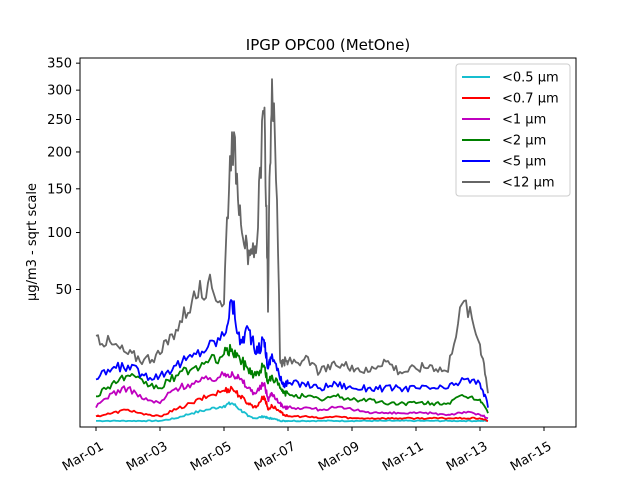 The width and height of the screenshot is (640, 480). What do you see at coordinates (59, 91) in the screenshot?
I see `y-tick-label: 300` at bounding box center [59, 91].